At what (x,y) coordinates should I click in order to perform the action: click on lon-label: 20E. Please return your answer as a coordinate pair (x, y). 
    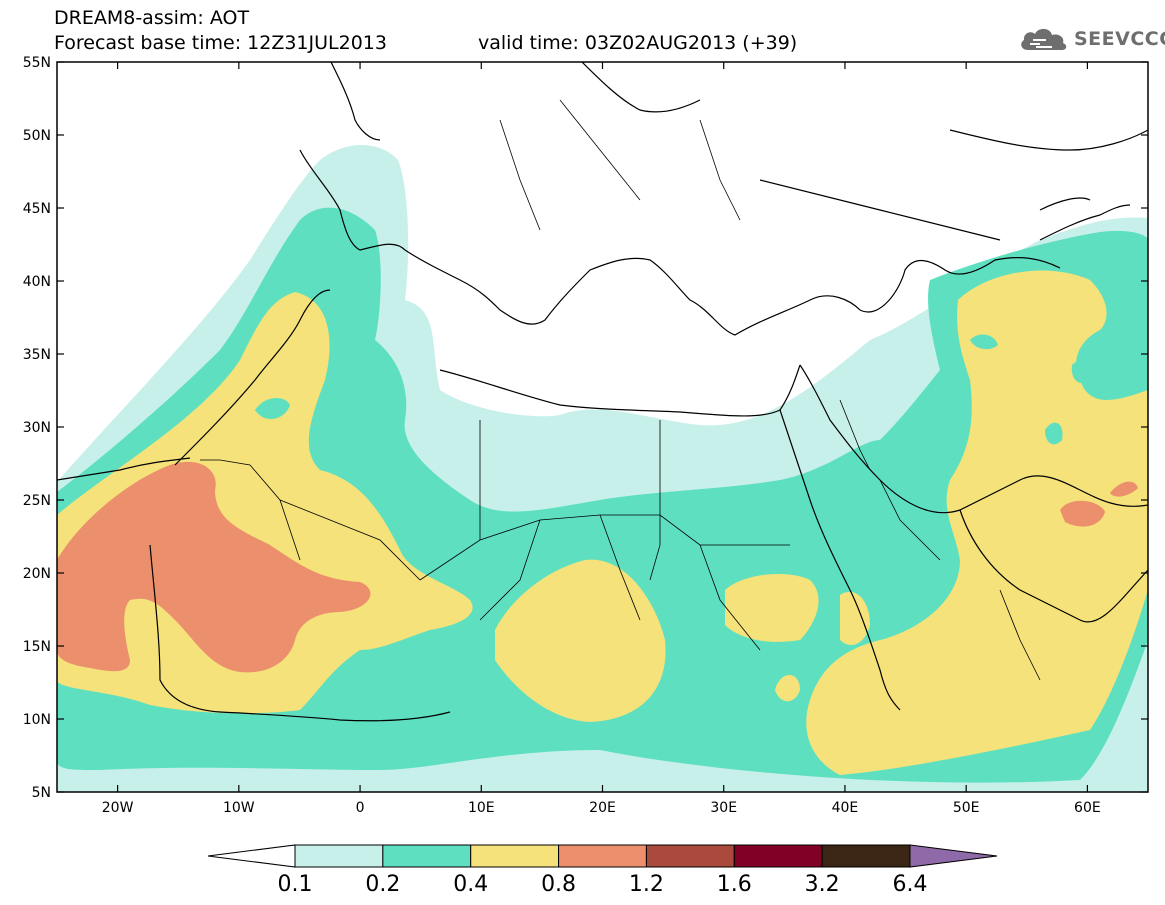
    Looking at the image, I should click on (602, 808).